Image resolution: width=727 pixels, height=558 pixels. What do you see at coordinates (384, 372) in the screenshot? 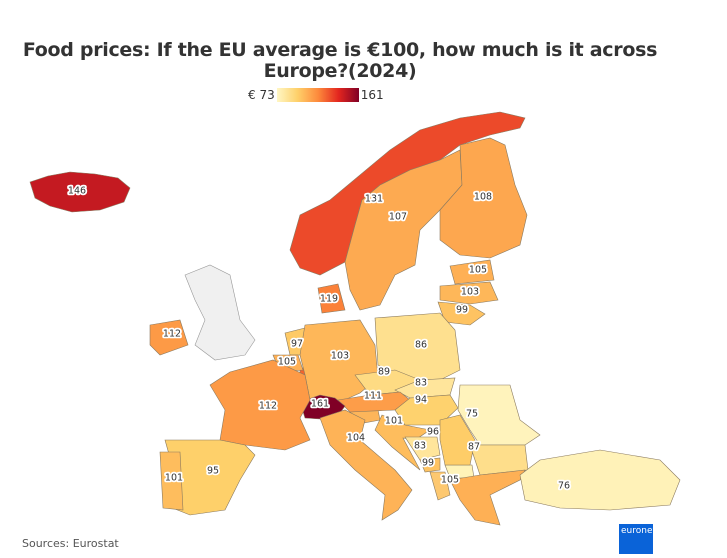
I see `value-label-czechia: 89` at bounding box center [384, 372].